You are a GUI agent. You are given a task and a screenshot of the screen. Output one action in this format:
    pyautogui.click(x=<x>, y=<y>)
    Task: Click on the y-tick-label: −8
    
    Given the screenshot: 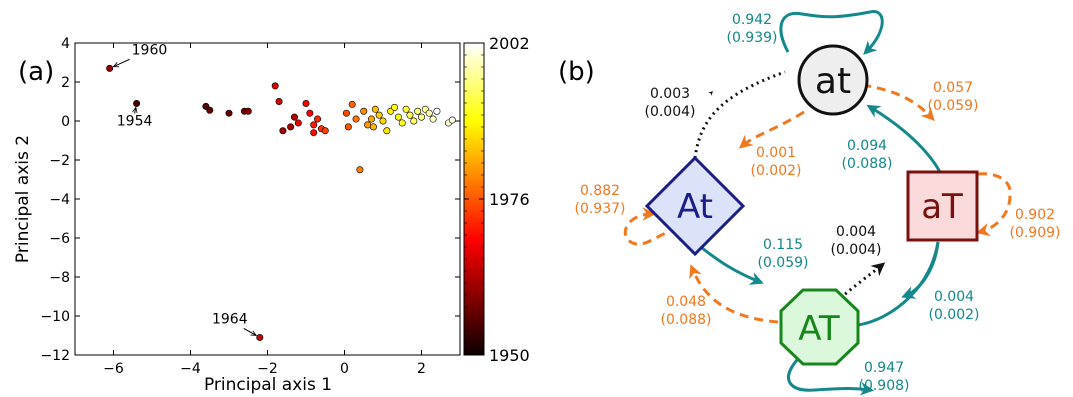 What is the action you would take?
    pyautogui.click(x=59, y=278)
    